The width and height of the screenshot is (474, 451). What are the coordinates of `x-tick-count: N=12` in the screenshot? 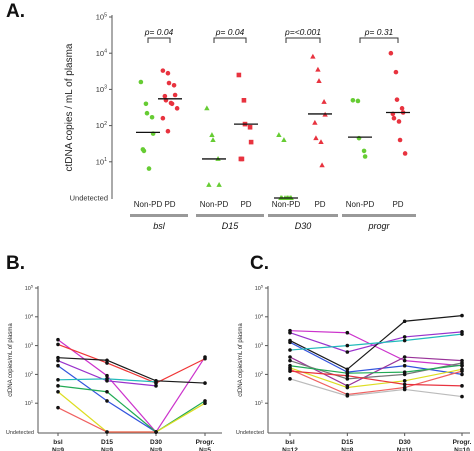 It's located at (290, 449).